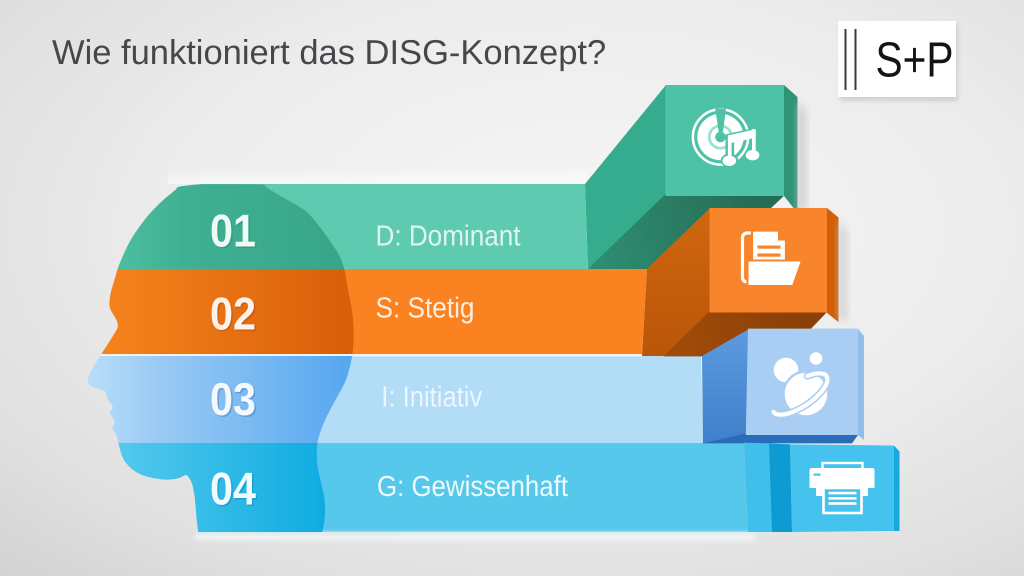 Image resolution: width=1024 pixels, height=576 pixels. What do you see at coordinates (431, 397) in the screenshot?
I see `svg-text: I: Initiativ` at bounding box center [431, 397].